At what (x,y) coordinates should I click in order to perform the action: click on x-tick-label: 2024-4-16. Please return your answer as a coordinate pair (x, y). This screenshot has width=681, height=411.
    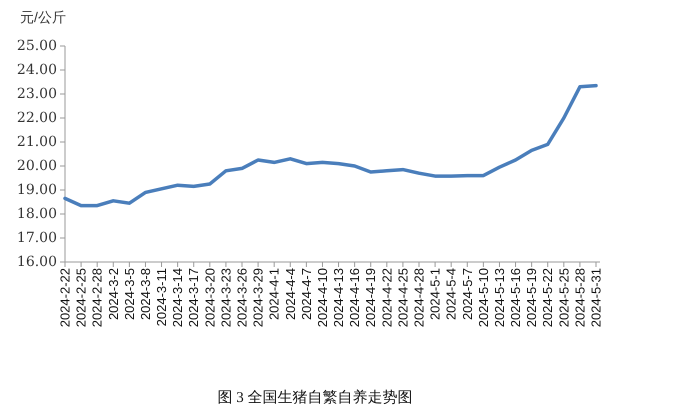
    Looking at the image, I should click on (354, 298).